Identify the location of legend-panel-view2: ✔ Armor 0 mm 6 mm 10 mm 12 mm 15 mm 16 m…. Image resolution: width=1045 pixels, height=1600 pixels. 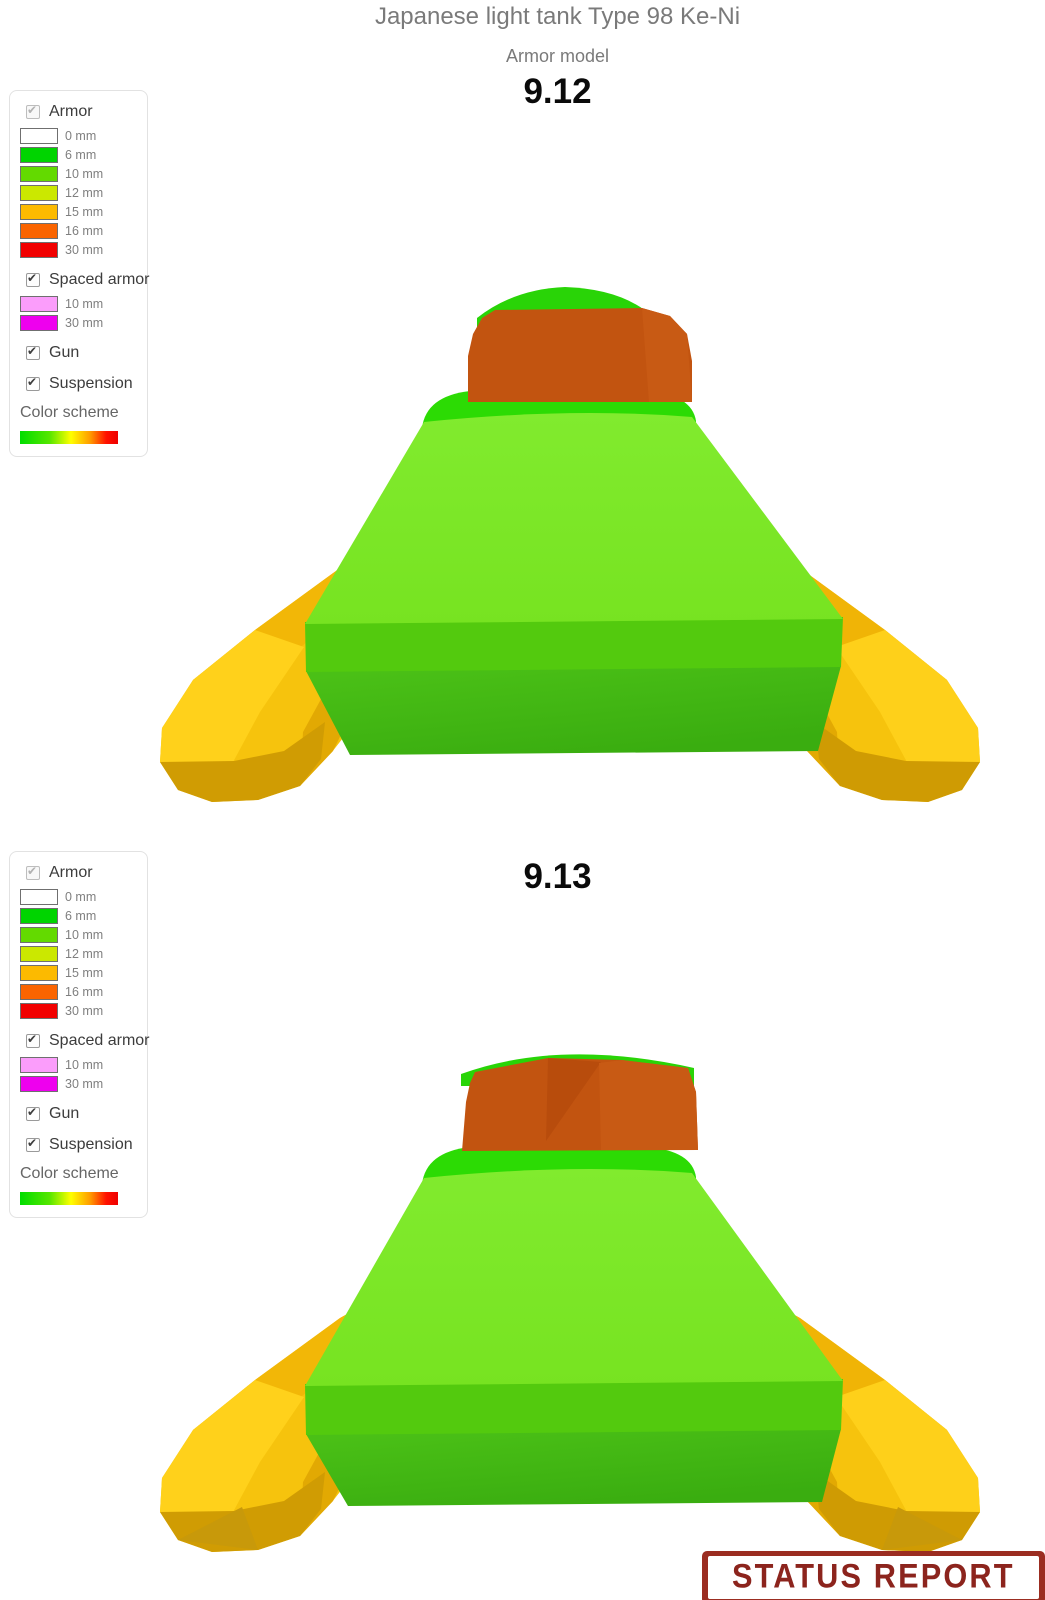
(79, 1034).